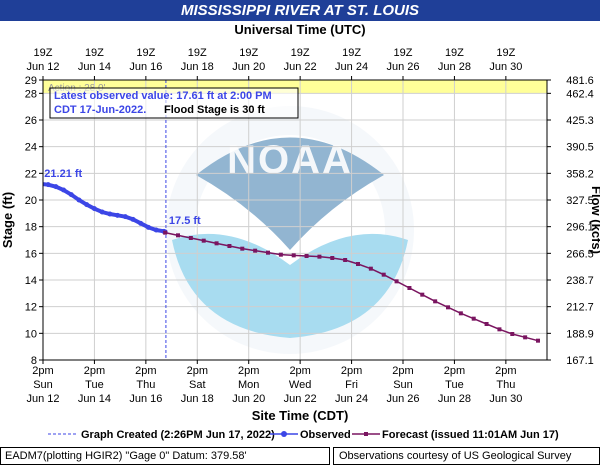  What do you see at coordinates (42, 399) in the screenshot?
I see `bottom-tick-label-date: Jun 12` at bounding box center [42, 399].